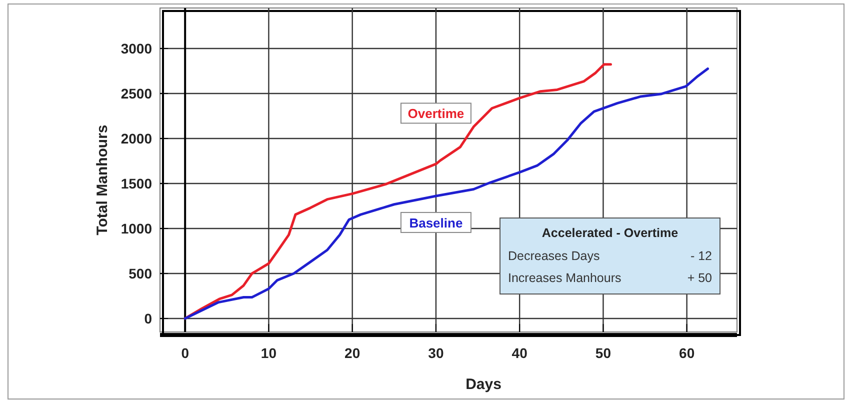 The width and height of the screenshot is (846, 400). What do you see at coordinates (484, 384) in the screenshot?
I see `x-axis-title: Days` at bounding box center [484, 384].